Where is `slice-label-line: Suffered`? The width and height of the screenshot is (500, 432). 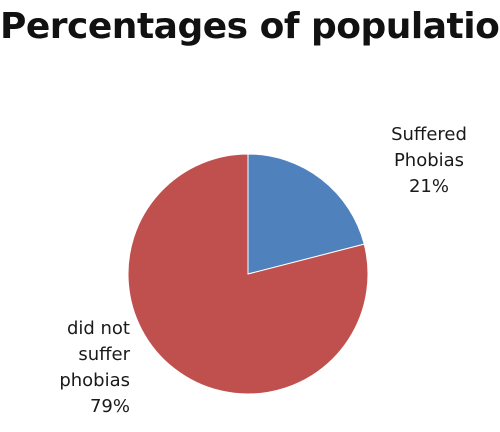
slice-label-line: Suffered is located at coordinates (429, 134).